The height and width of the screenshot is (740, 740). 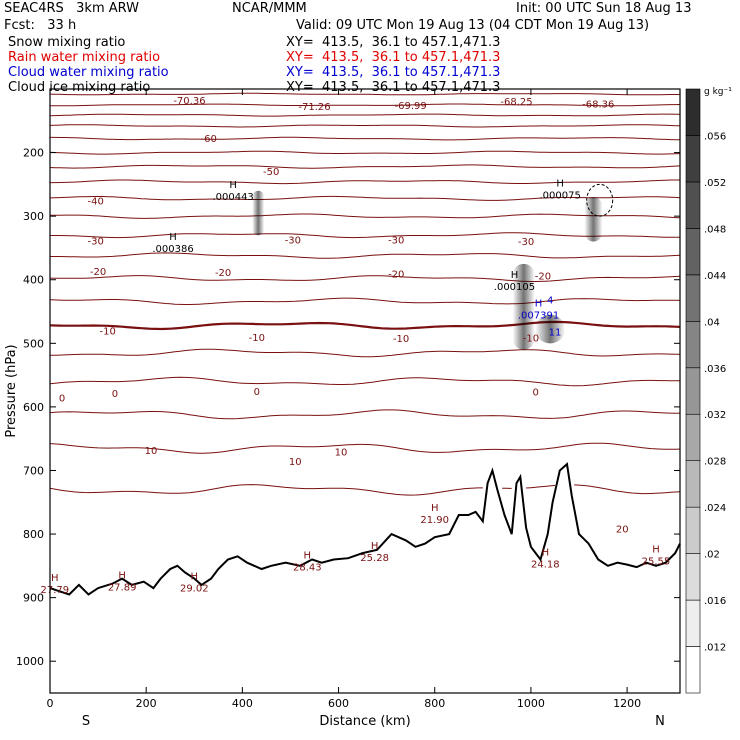 What do you see at coordinates (656, 561) in the screenshot?
I see `surface-high-value: 25.55` at bounding box center [656, 561].